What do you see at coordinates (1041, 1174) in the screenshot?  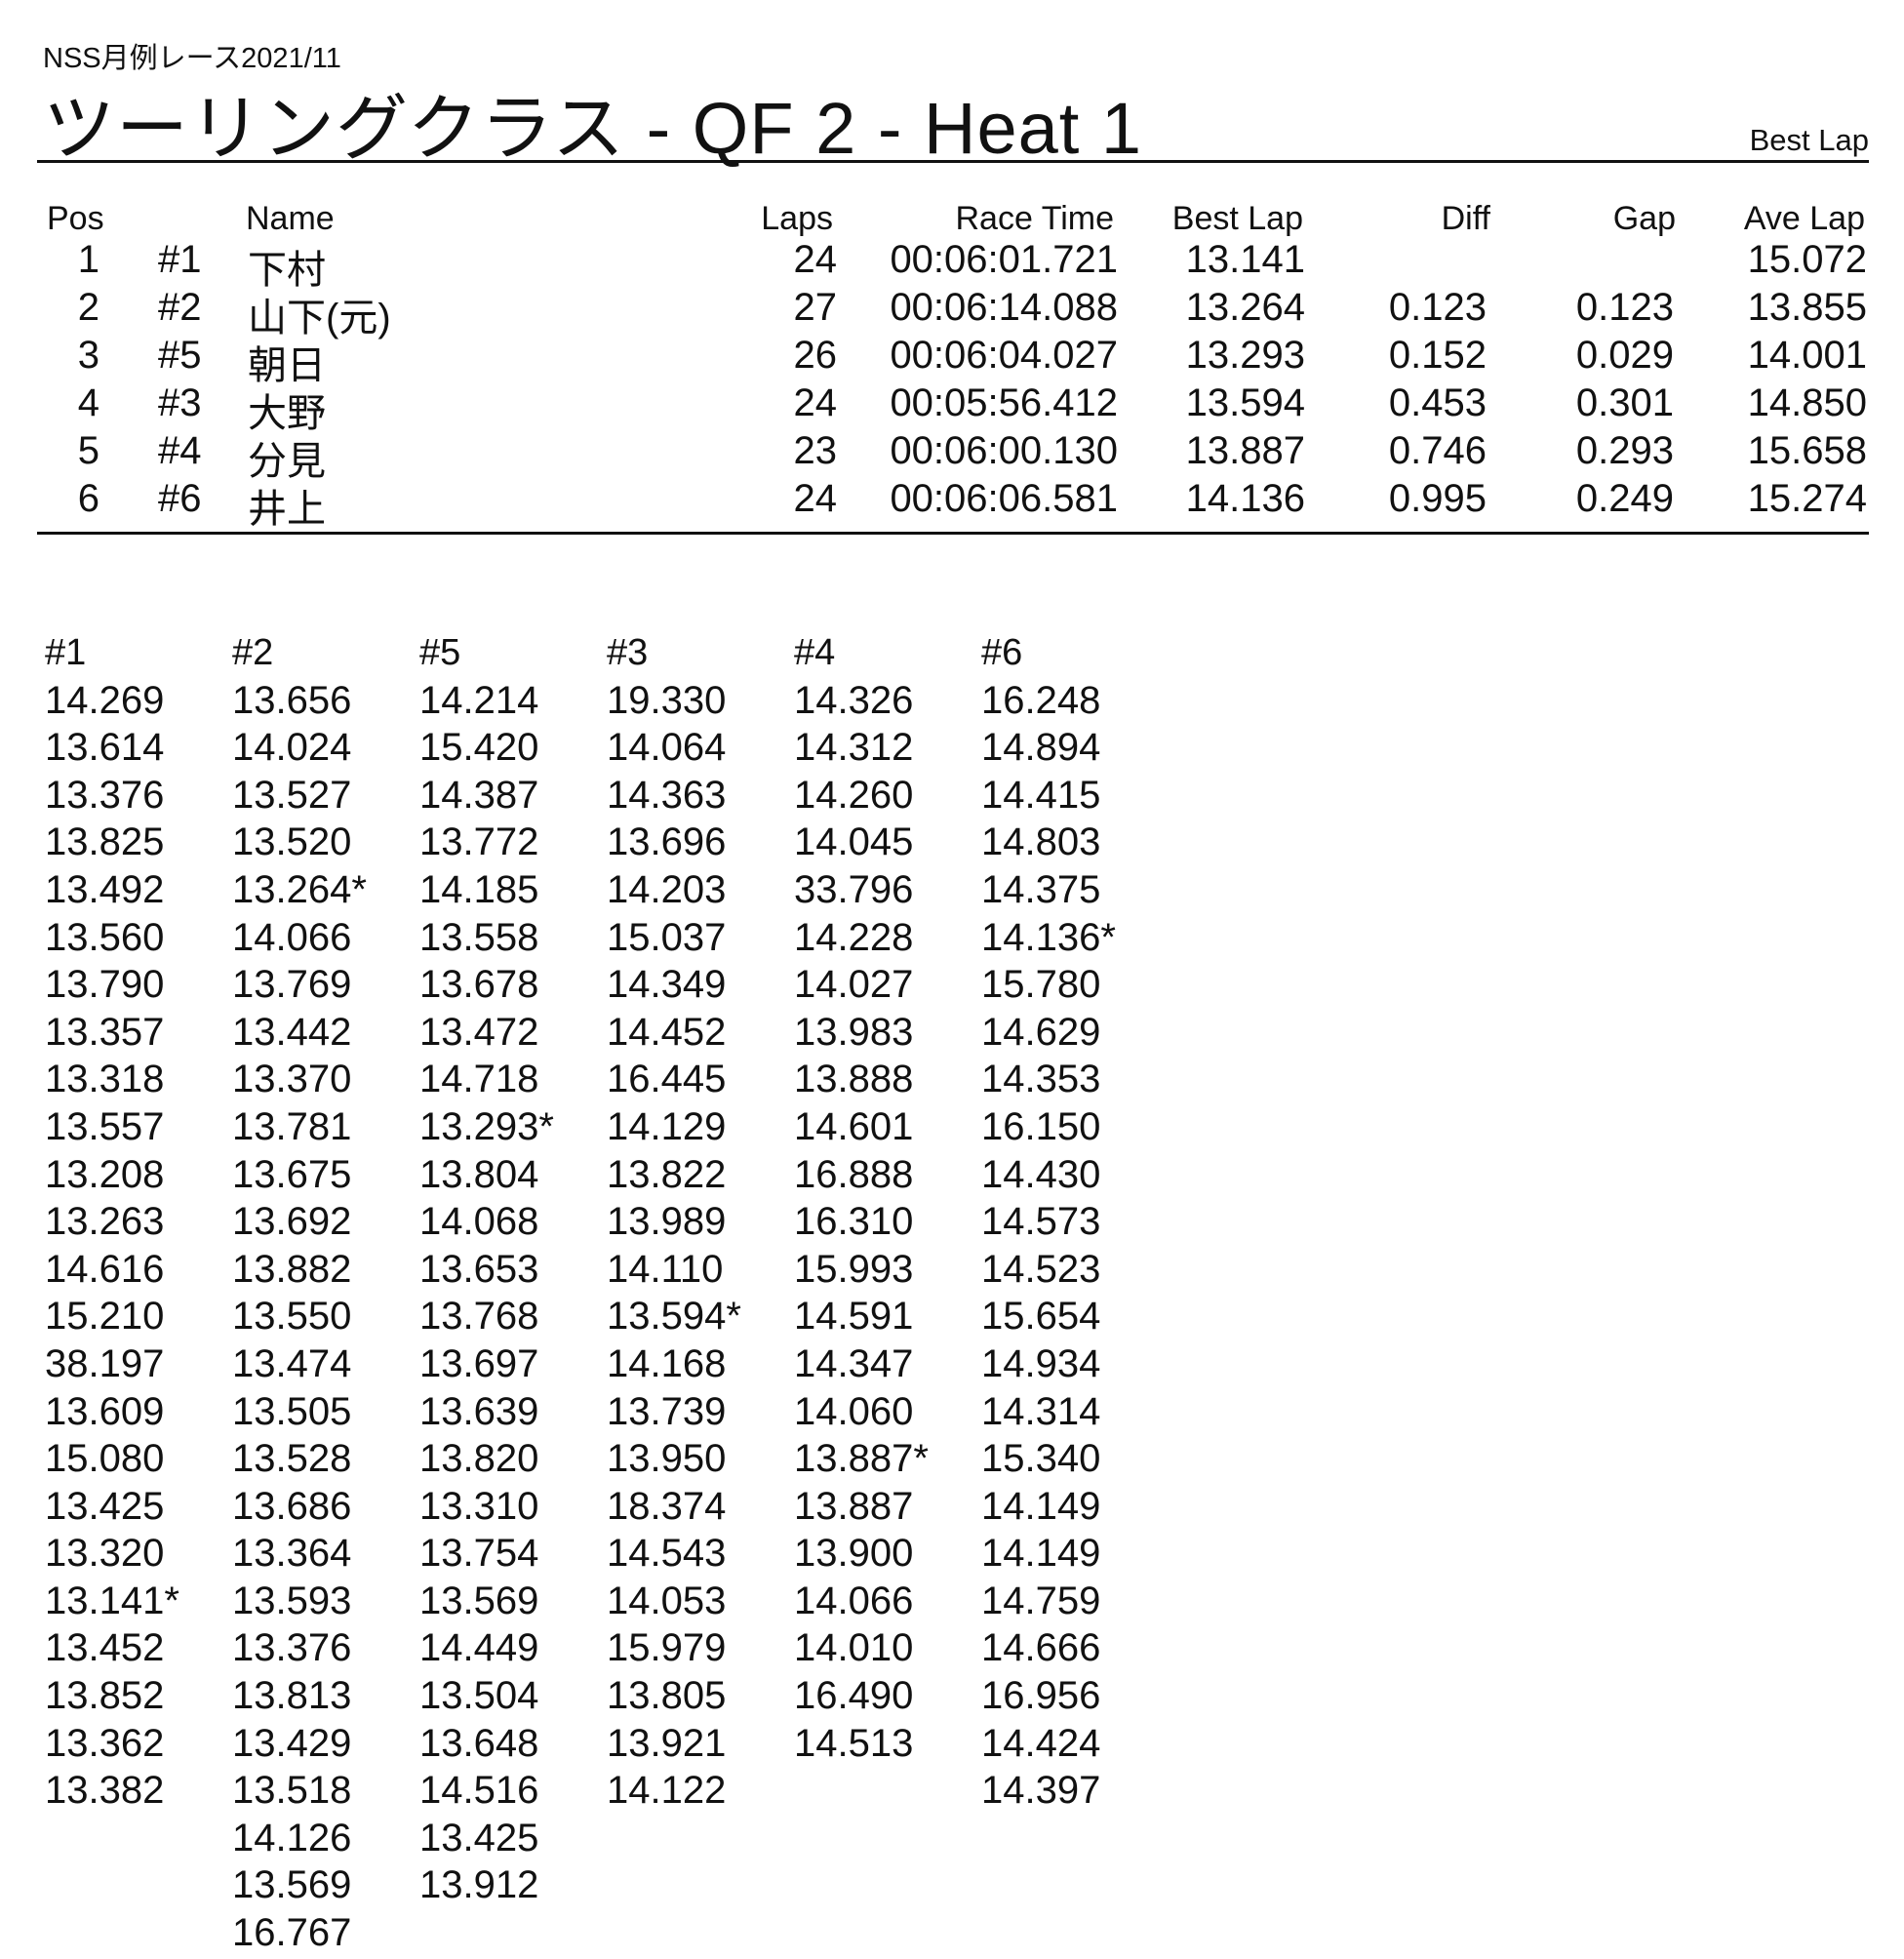 I see `lap-time: 14.430` at bounding box center [1041, 1174].